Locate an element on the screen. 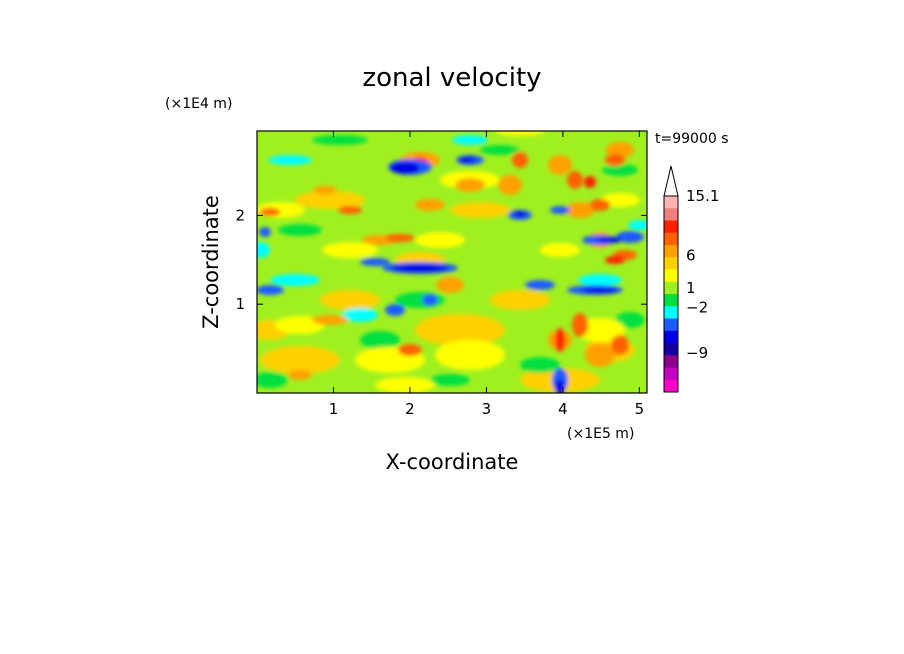  colorbar-tick-label: 1 is located at coordinates (691, 288).